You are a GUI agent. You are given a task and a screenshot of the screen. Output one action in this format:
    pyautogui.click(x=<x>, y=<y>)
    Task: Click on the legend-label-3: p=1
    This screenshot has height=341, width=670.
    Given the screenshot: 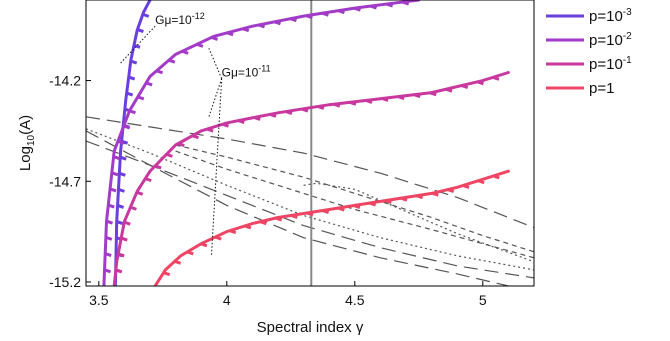 What is the action you would take?
    pyautogui.click(x=601, y=88)
    